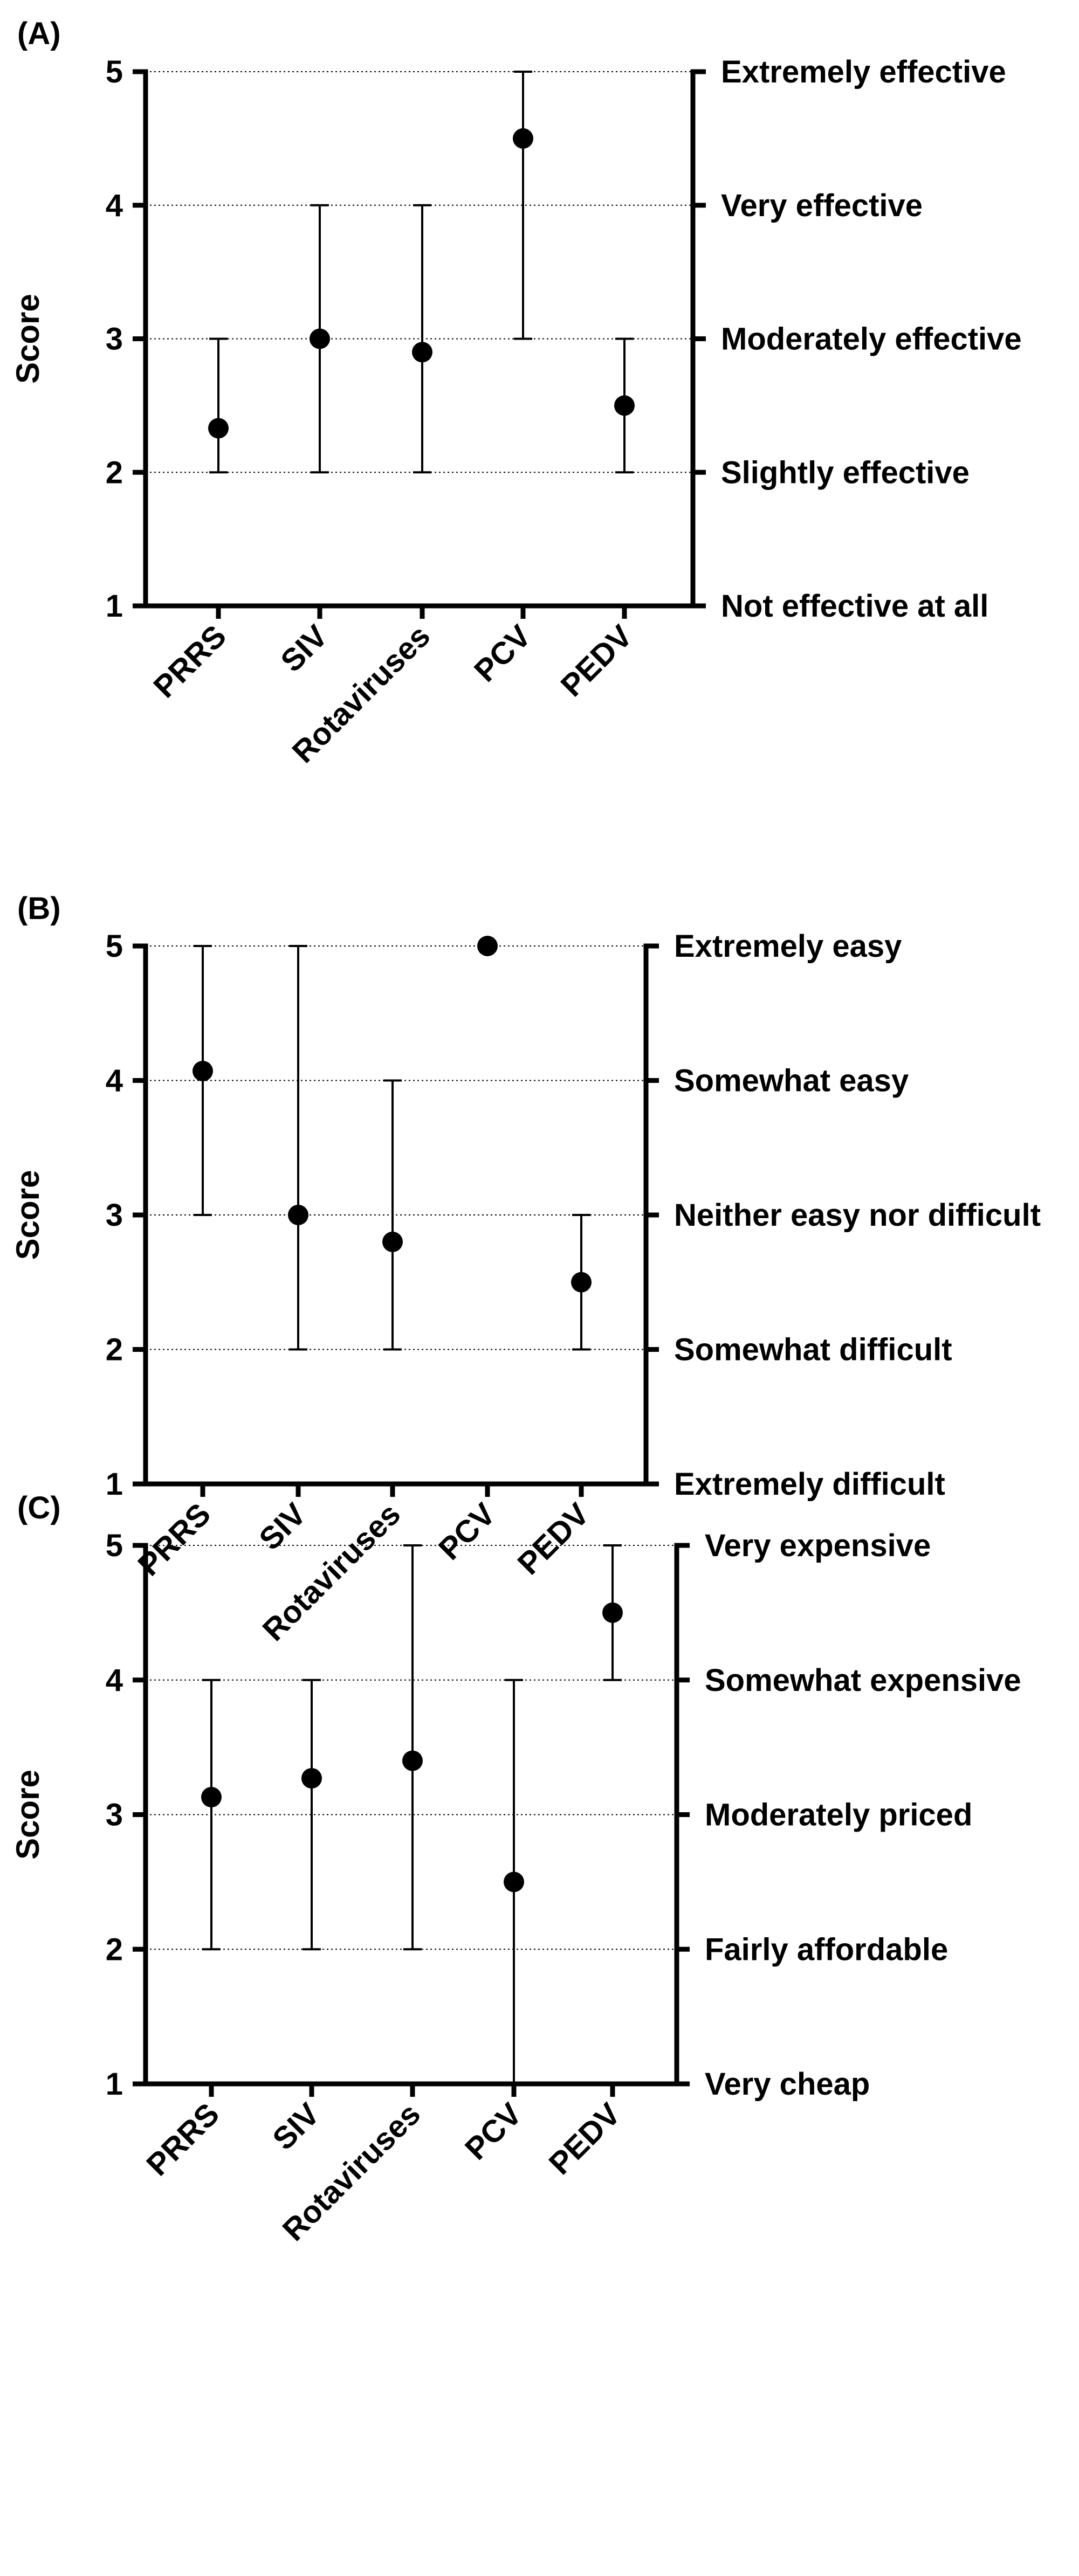 Image resolution: width=1079 pixels, height=2576 pixels. What do you see at coordinates (863, 1680) in the screenshot?
I see `right-tick-label: Somewhat expensive` at bounding box center [863, 1680].